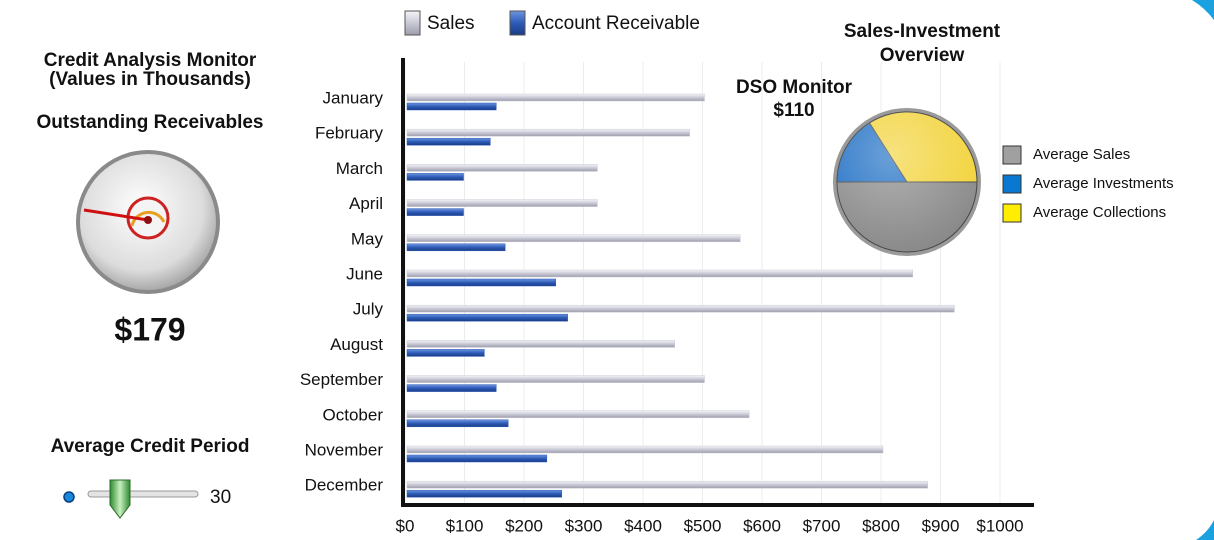 Image resolution: width=1214 pixels, height=540 pixels. I want to click on y-tick-label: June, so click(364, 273).